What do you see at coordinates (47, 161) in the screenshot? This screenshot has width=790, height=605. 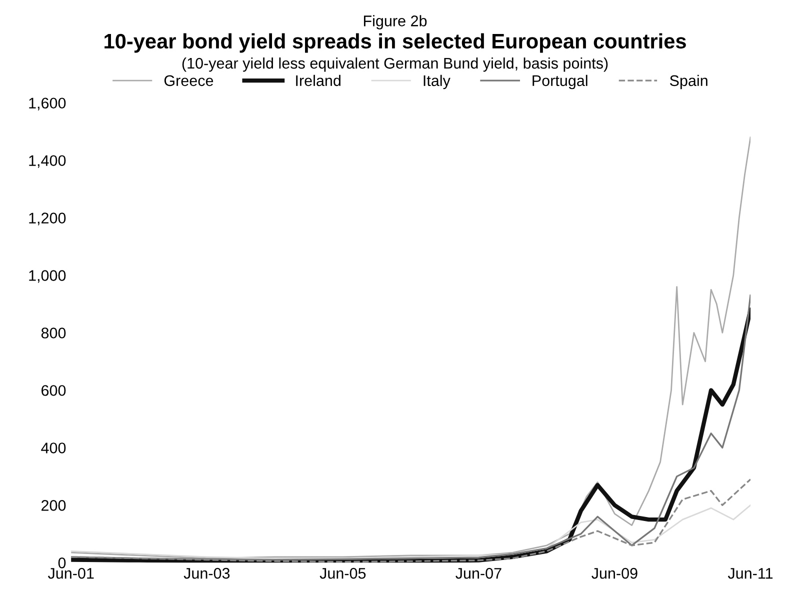 I see `y-tick-label: 1,400` at bounding box center [47, 161].